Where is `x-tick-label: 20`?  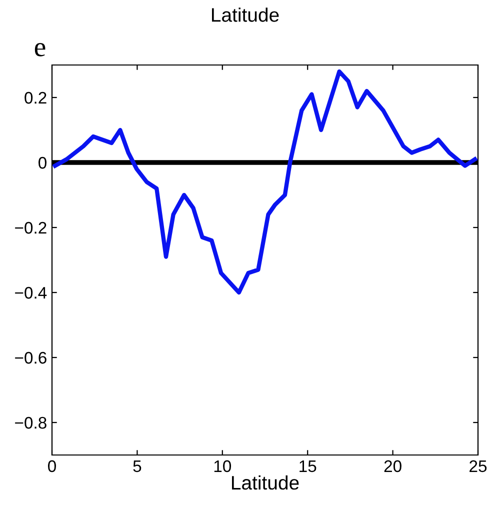
x-tick-label: 20 is located at coordinates (393, 466).